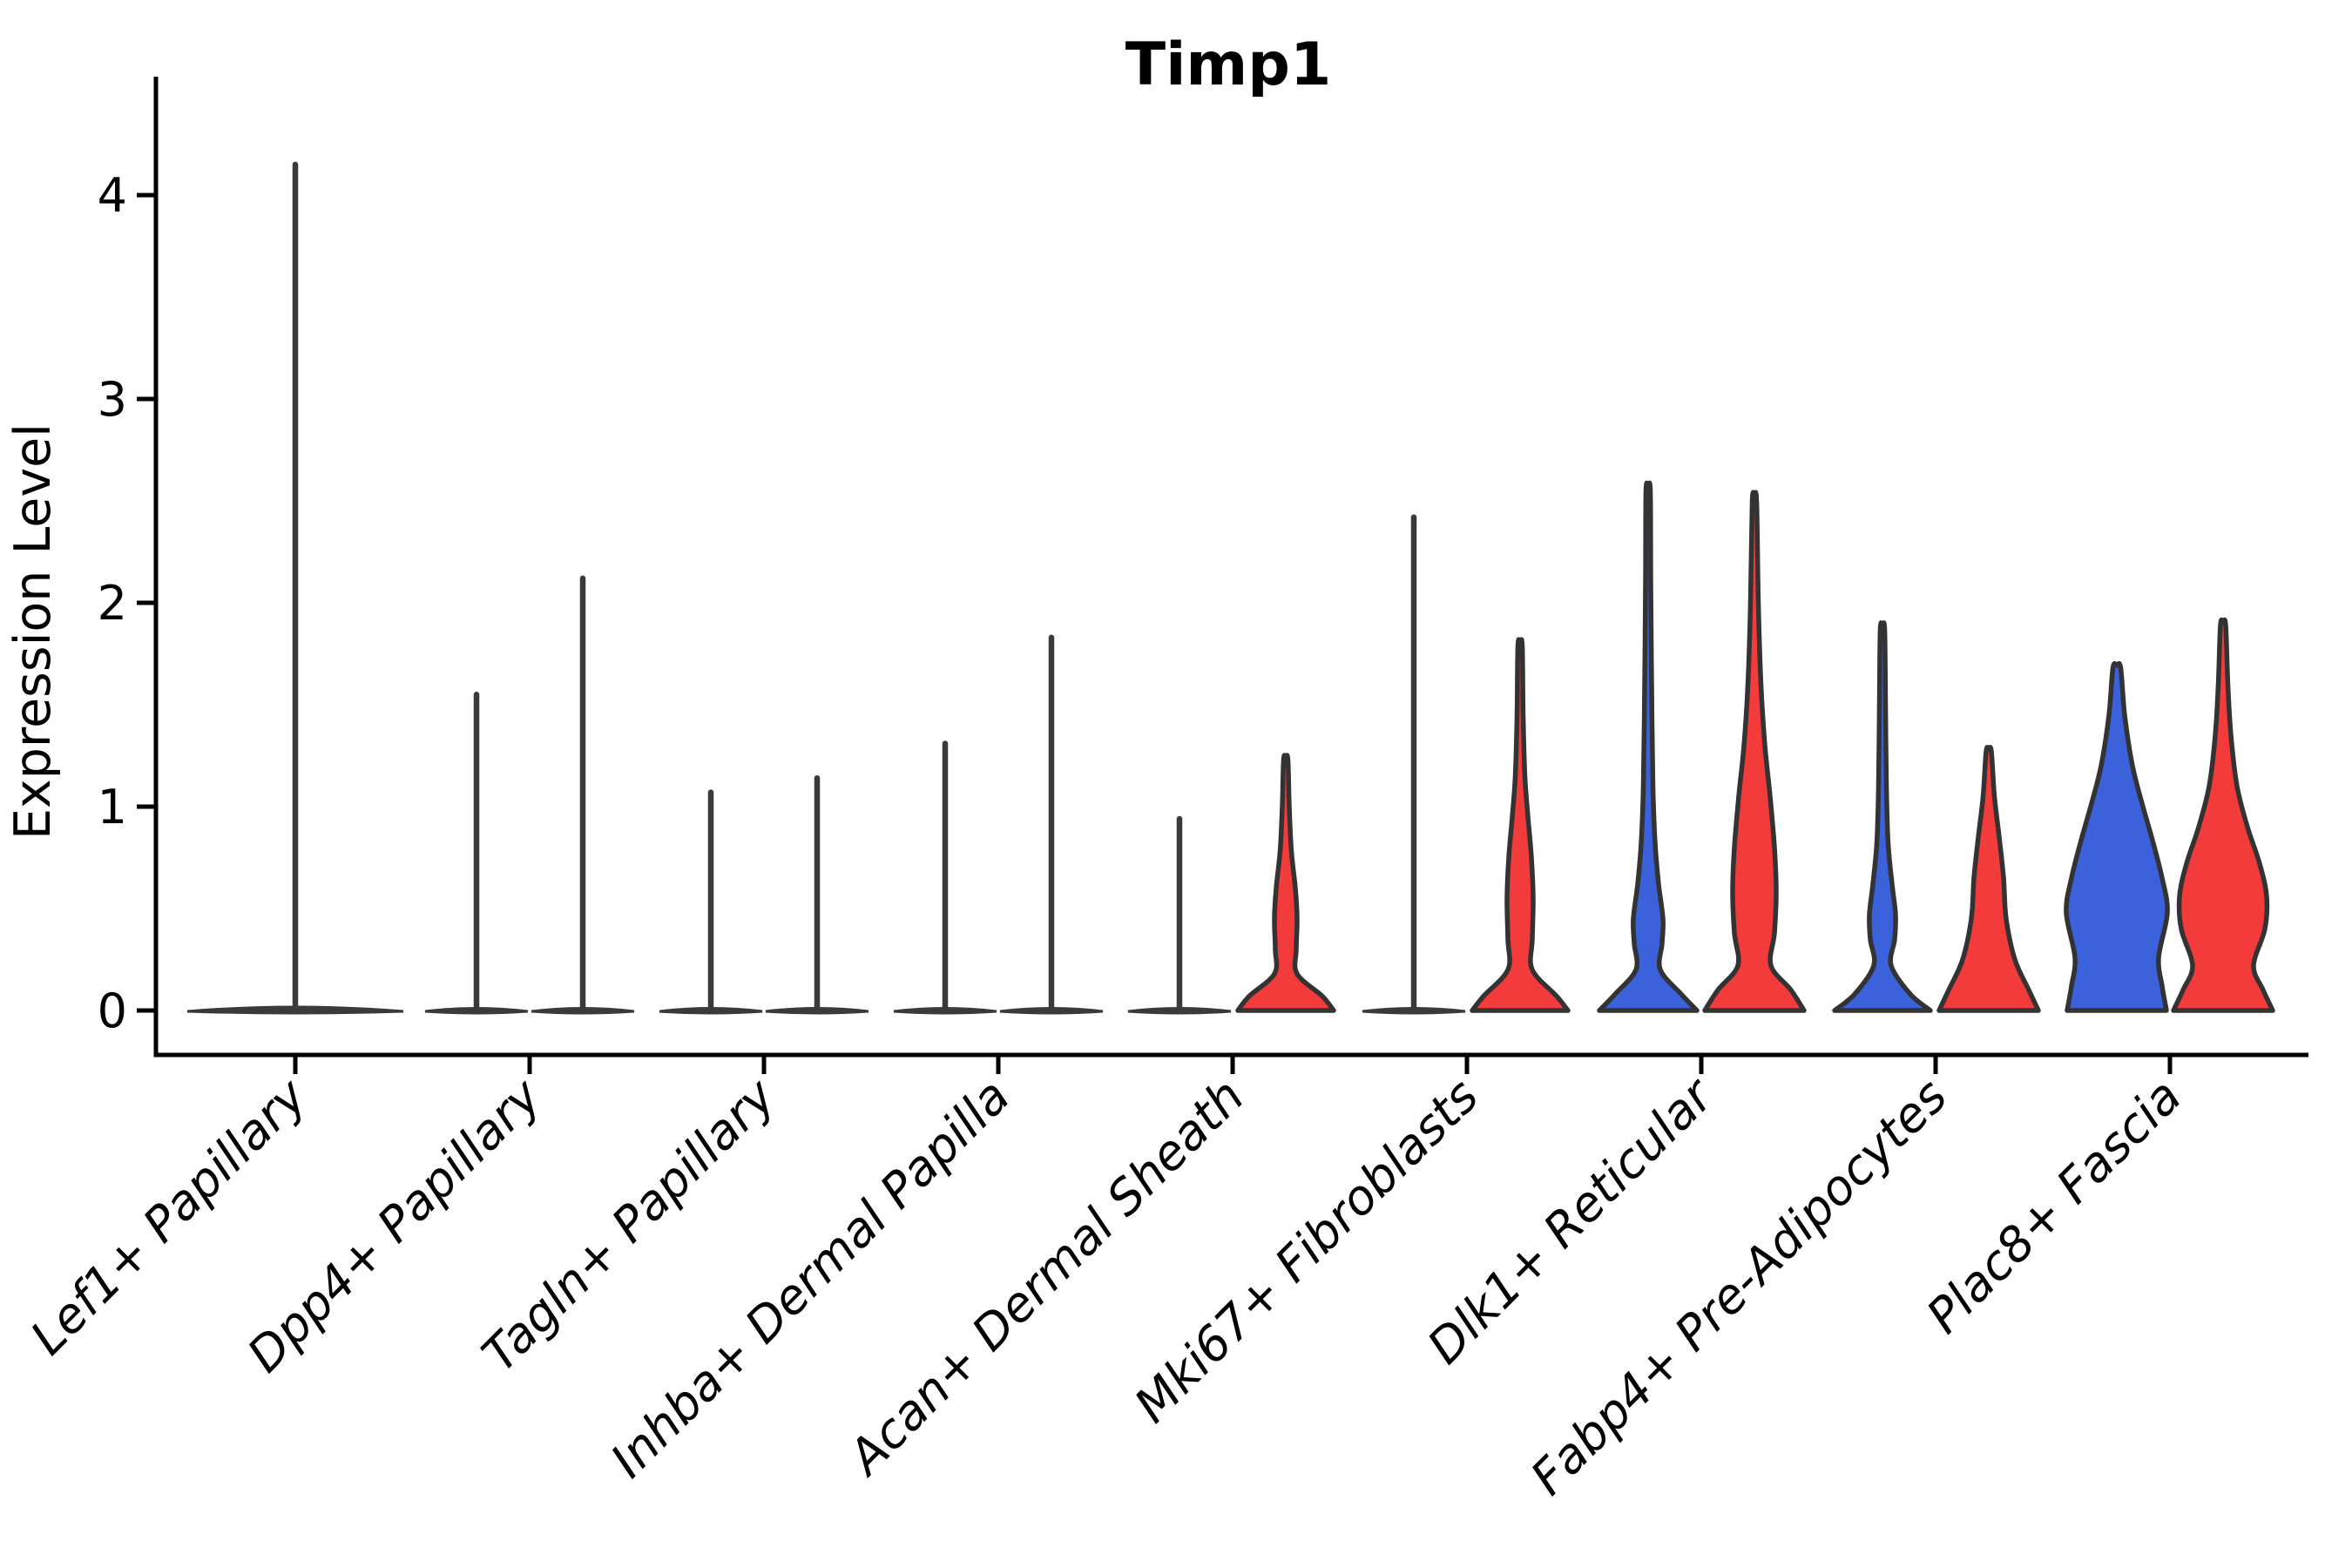  I want to click on x-tick-label: Fabp4+ Pre-Adipocytes, so click(1738, 1286).